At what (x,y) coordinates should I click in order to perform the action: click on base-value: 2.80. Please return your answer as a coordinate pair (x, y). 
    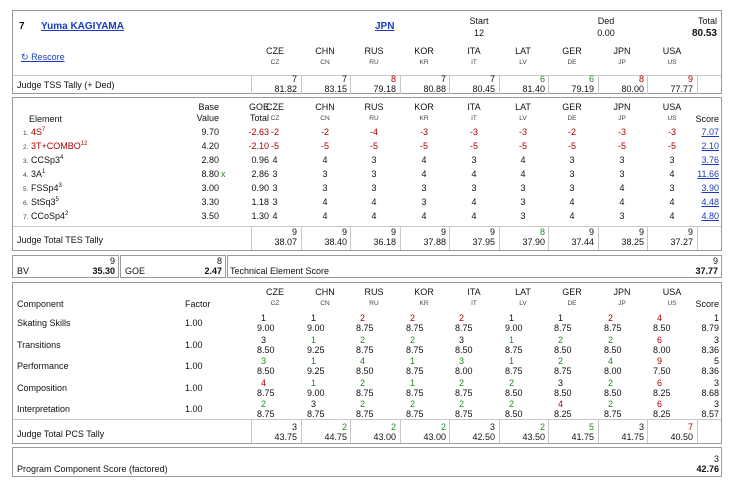
    Looking at the image, I should click on (210, 160).